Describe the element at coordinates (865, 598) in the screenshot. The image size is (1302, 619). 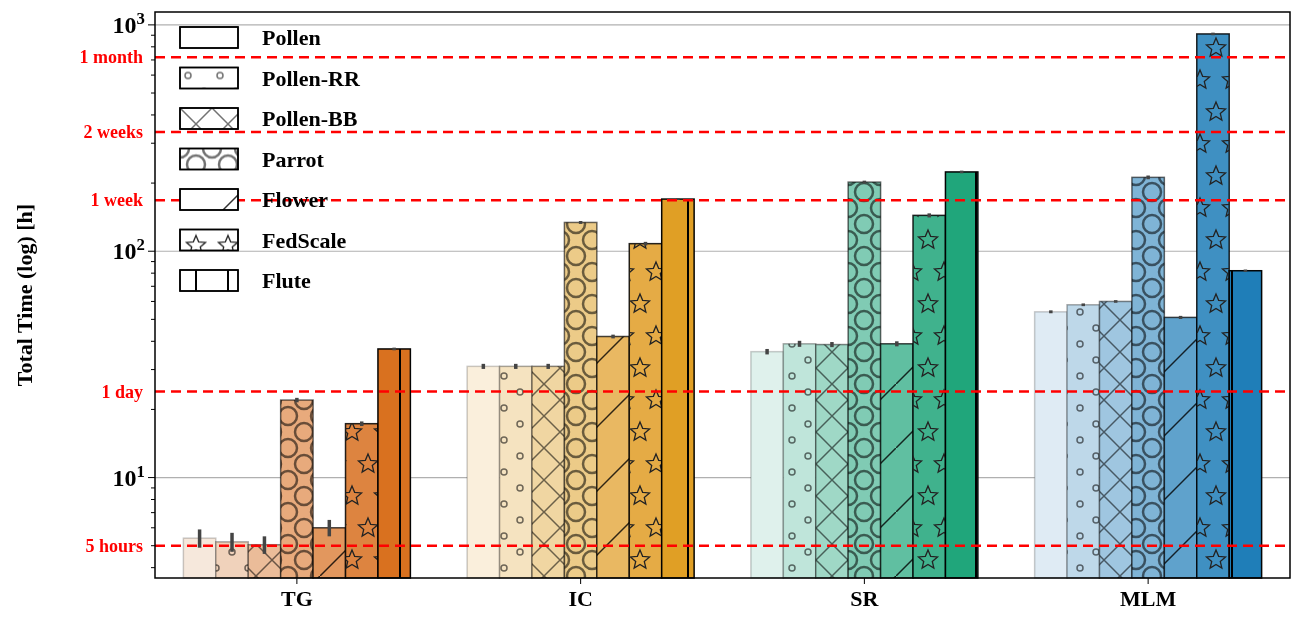
I see `x-tick-label: SR` at that location.